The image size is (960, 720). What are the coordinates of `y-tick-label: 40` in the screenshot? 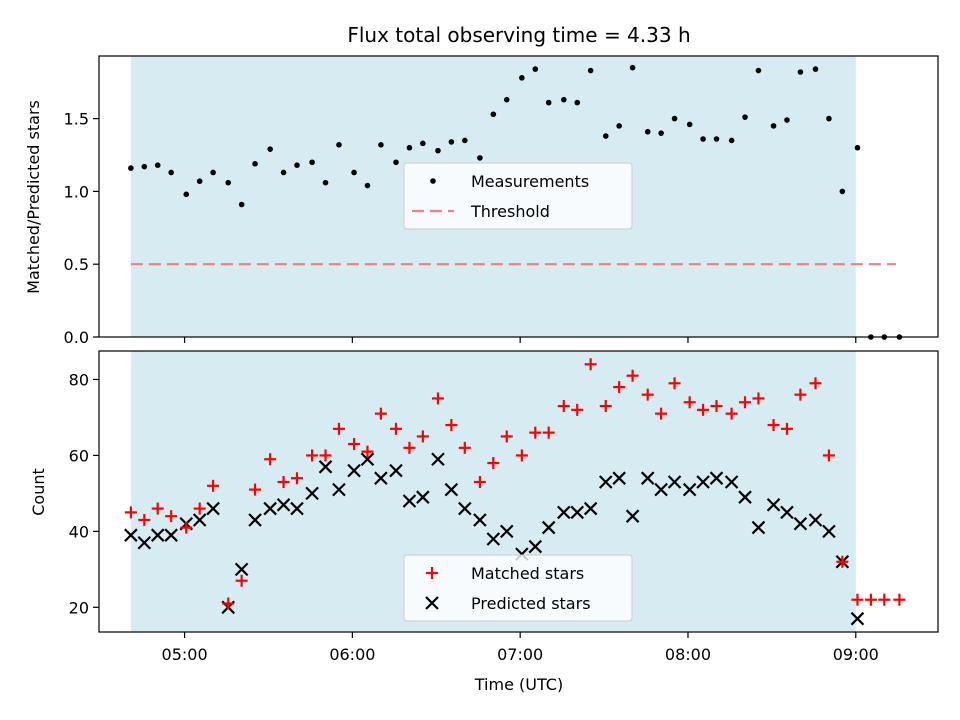 It's located at (79, 531).